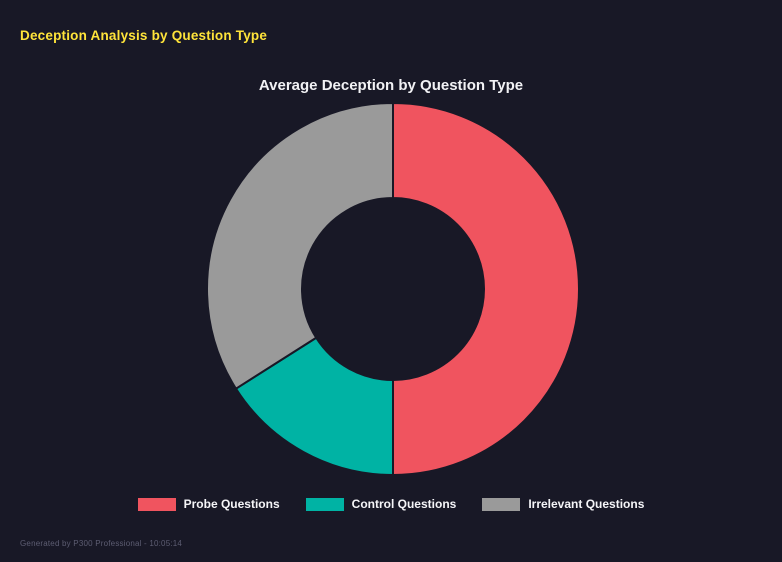 The width and height of the screenshot is (782, 562). Describe the element at coordinates (144, 35) in the screenshot. I see `page-title: Deception Analysis by Question Type` at that location.